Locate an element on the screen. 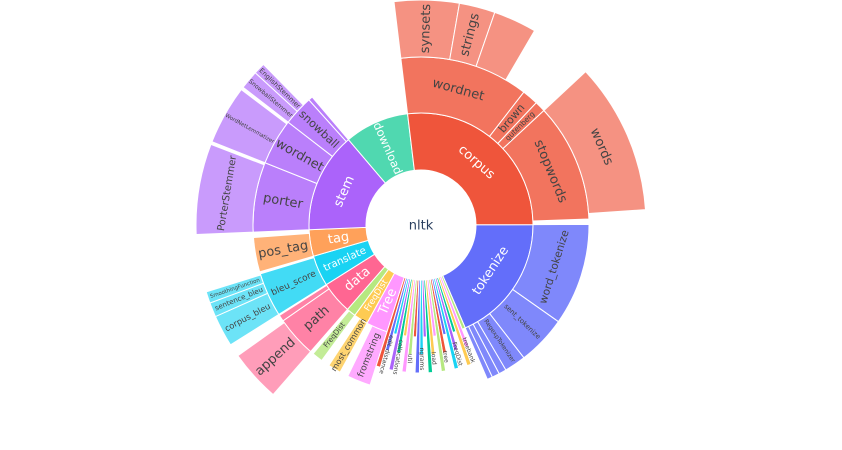 The image size is (842, 450). segment-freqdist-most-common is located at coordinates (348, 345).